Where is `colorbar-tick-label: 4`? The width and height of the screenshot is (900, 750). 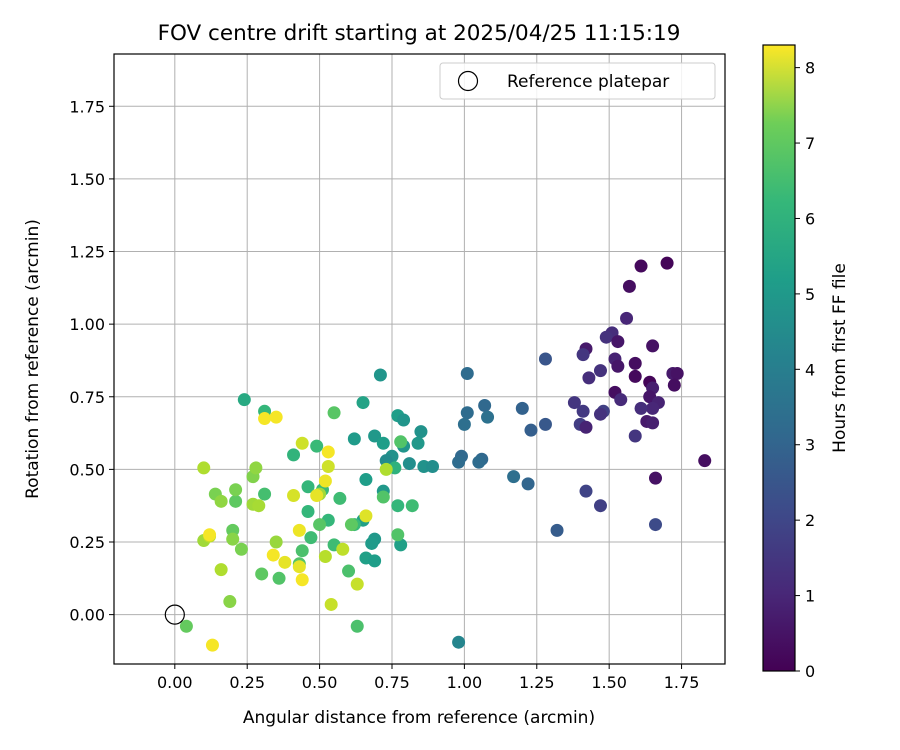 colorbar-tick-label: 4 is located at coordinates (810, 369).